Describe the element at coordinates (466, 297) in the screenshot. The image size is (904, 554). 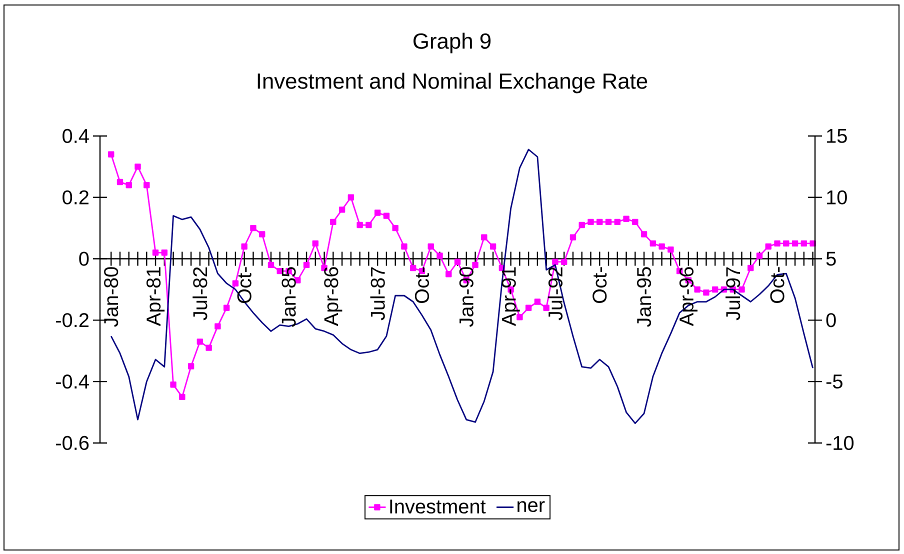
I see `x-tick-label: Jan-90` at that location.